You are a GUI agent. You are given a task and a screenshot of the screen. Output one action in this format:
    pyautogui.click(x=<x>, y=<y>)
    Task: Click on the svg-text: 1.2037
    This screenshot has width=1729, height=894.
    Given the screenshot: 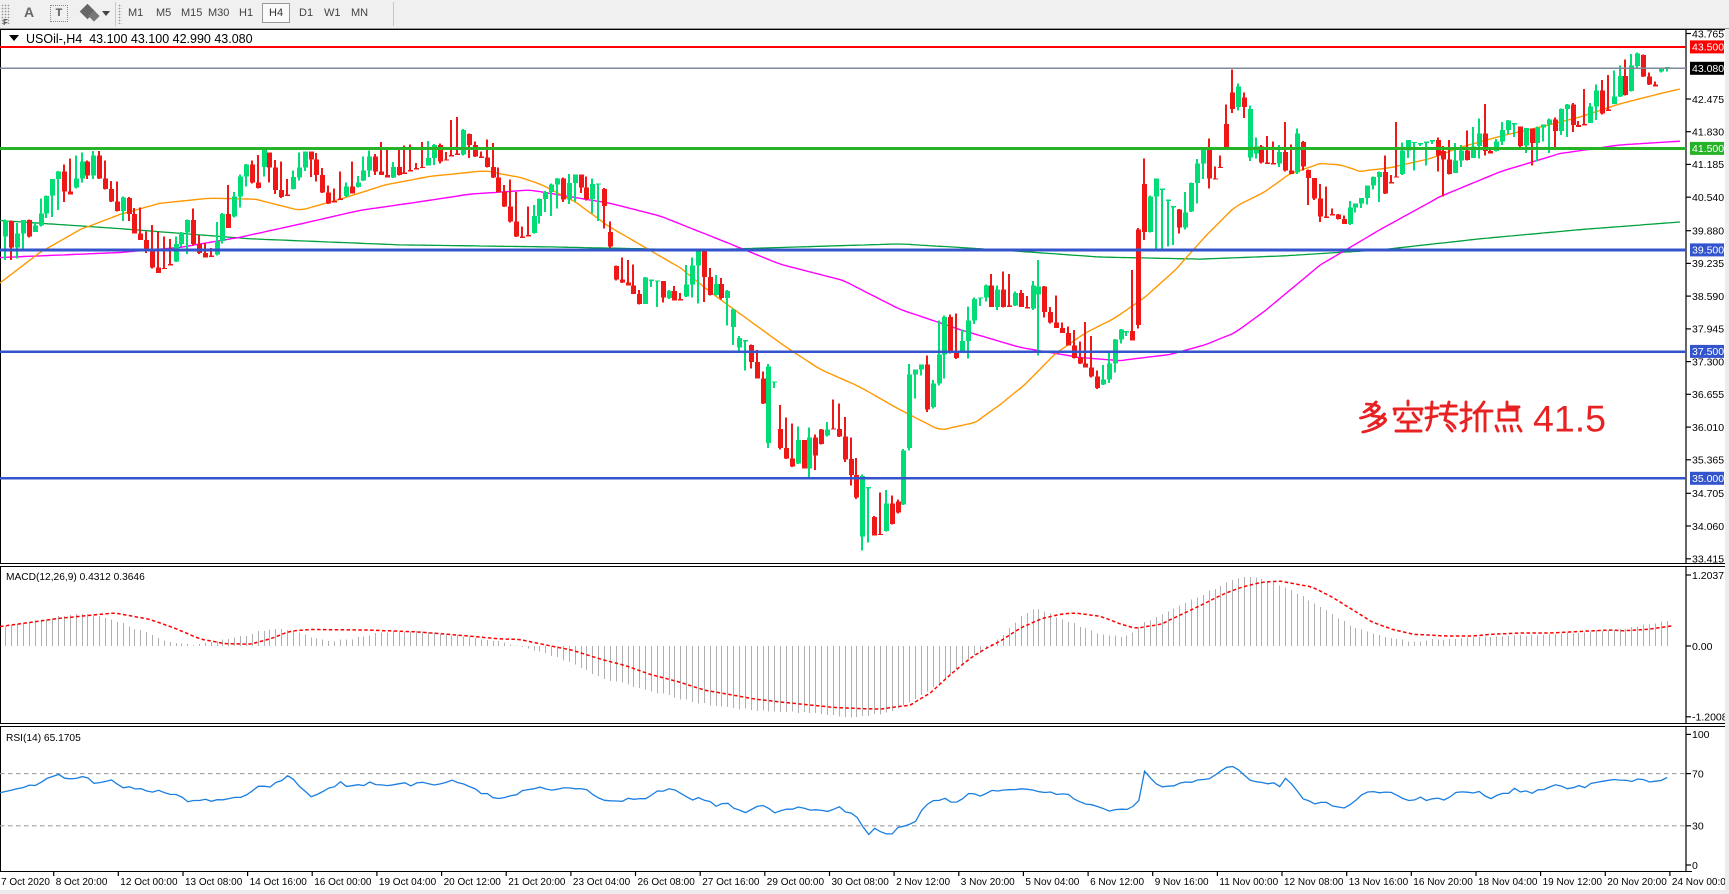 What is the action you would take?
    pyautogui.click(x=1708, y=576)
    